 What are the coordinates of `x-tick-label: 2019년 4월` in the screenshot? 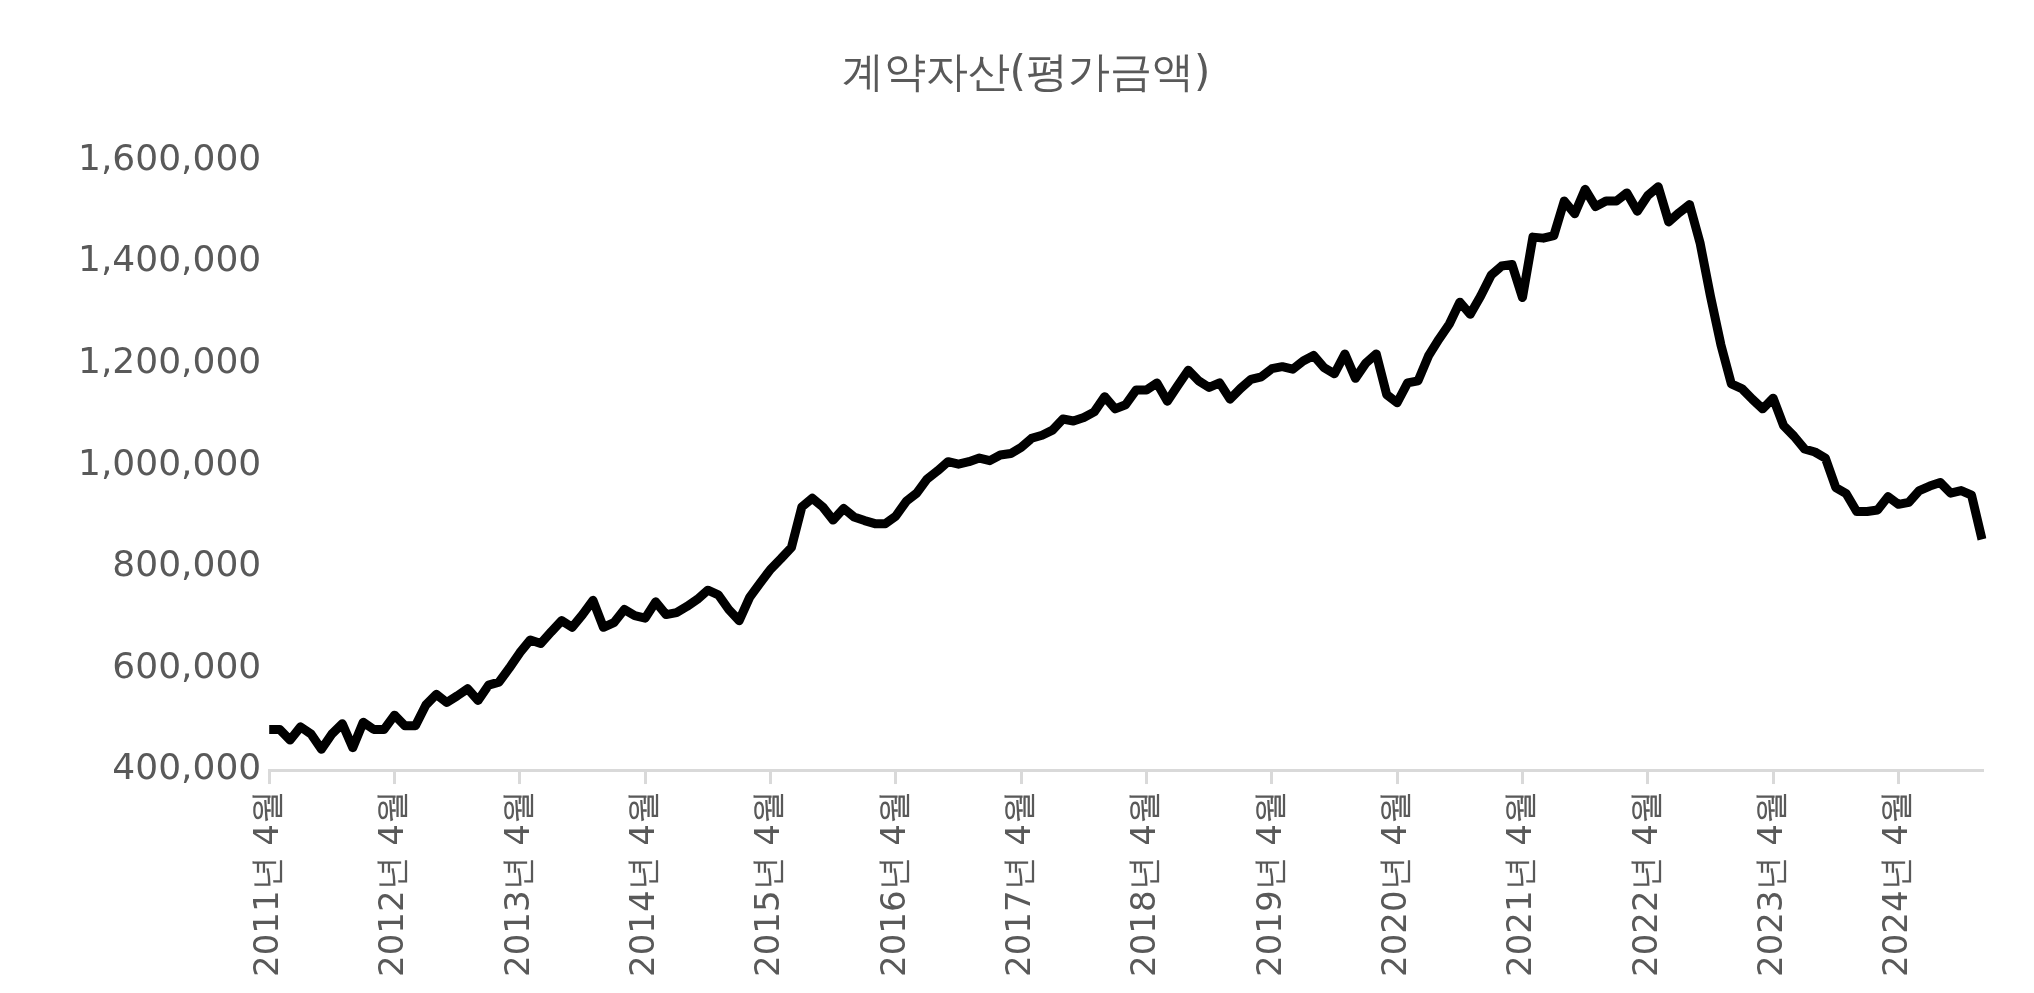 It's located at (1268, 883).